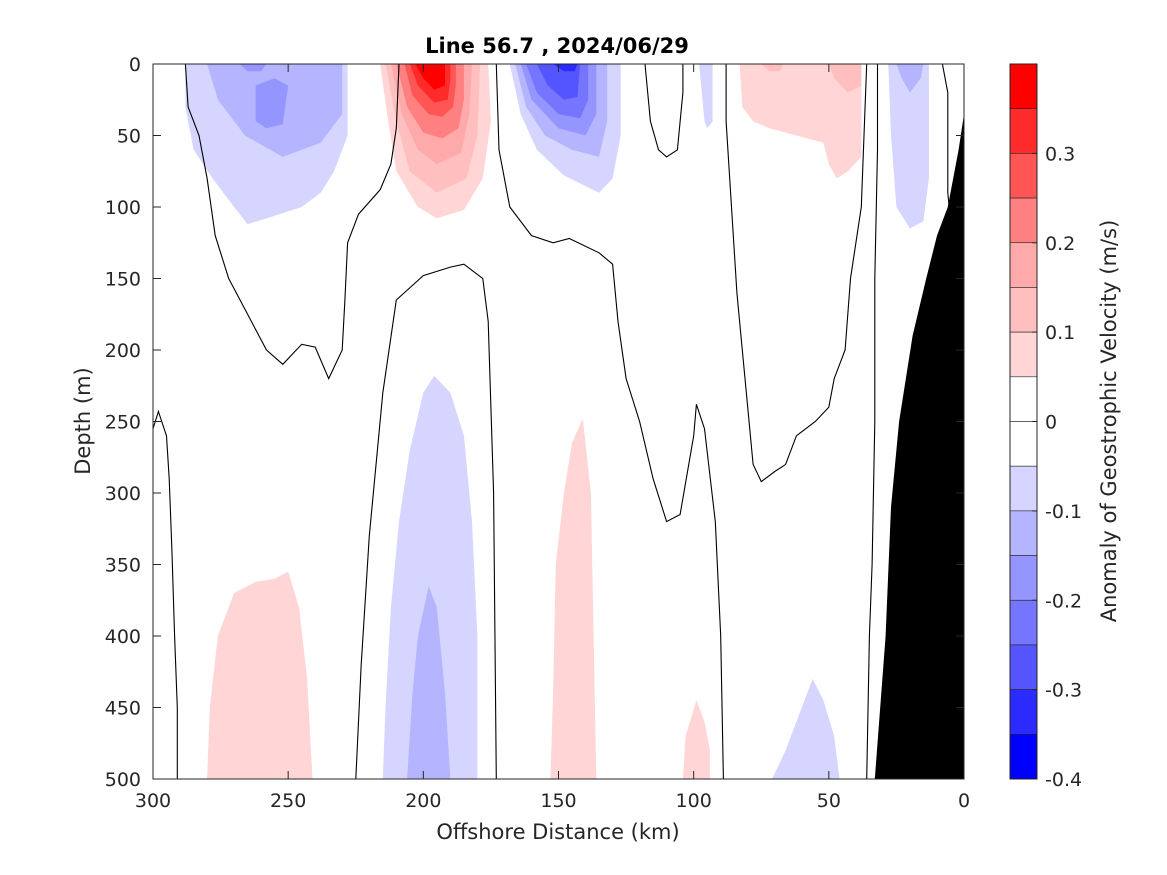  What do you see at coordinates (123, 423) in the screenshot?
I see `y-tick-label: 250` at bounding box center [123, 423].